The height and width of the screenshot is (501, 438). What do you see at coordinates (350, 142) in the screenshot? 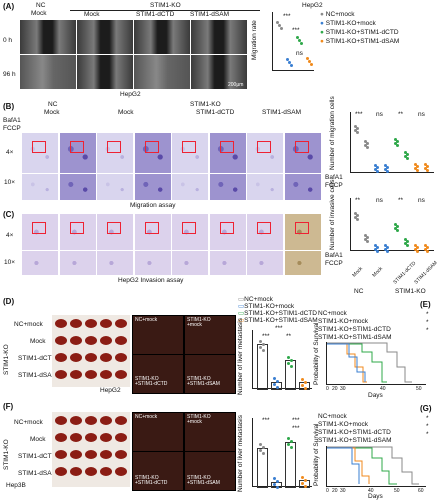
I see `chart-b-yaxis` at bounding box center [350, 142].